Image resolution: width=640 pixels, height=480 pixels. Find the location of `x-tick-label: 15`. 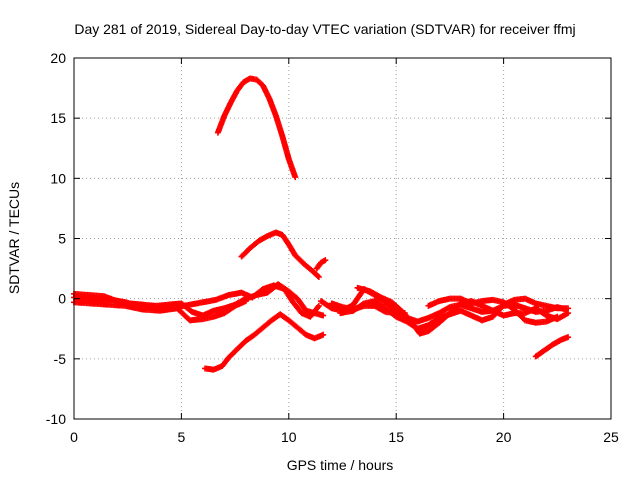

x-tick-label: 15 is located at coordinates (396, 437).